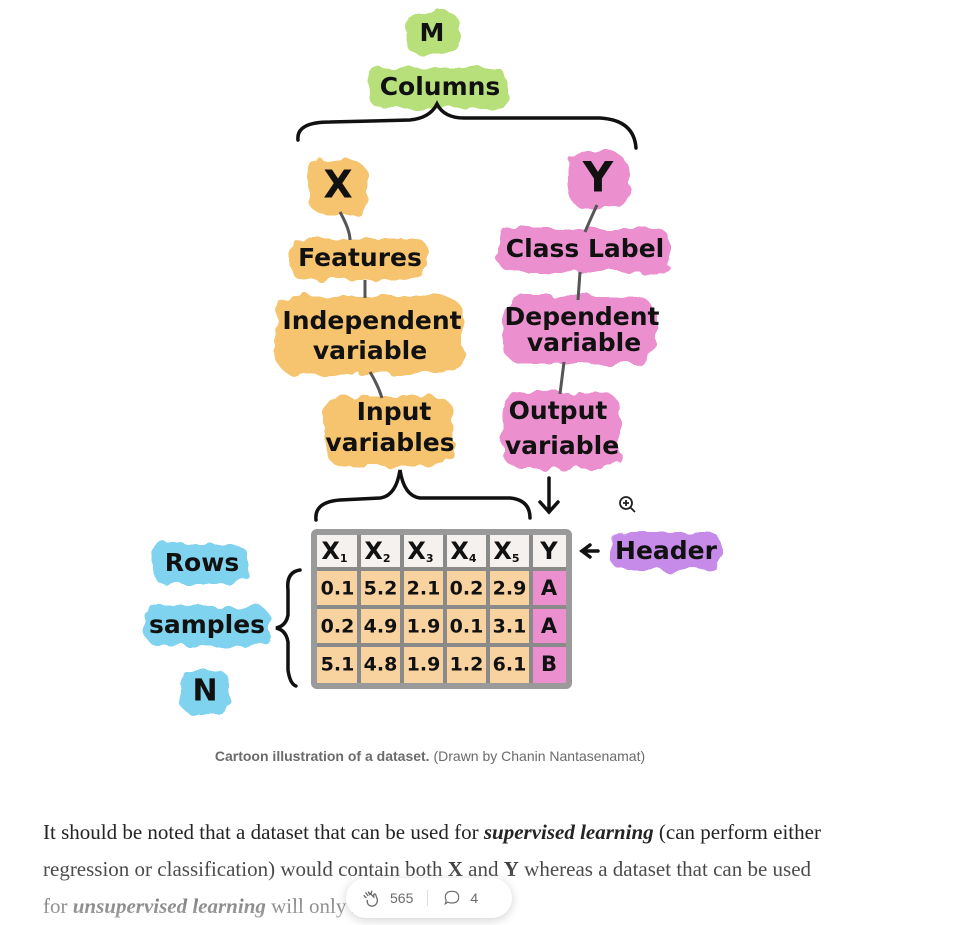 The width and height of the screenshot is (968, 925). What do you see at coordinates (169, 906) in the screenshot?
I see `text-run: unsupervised learning` at bounding box center [169, 906].